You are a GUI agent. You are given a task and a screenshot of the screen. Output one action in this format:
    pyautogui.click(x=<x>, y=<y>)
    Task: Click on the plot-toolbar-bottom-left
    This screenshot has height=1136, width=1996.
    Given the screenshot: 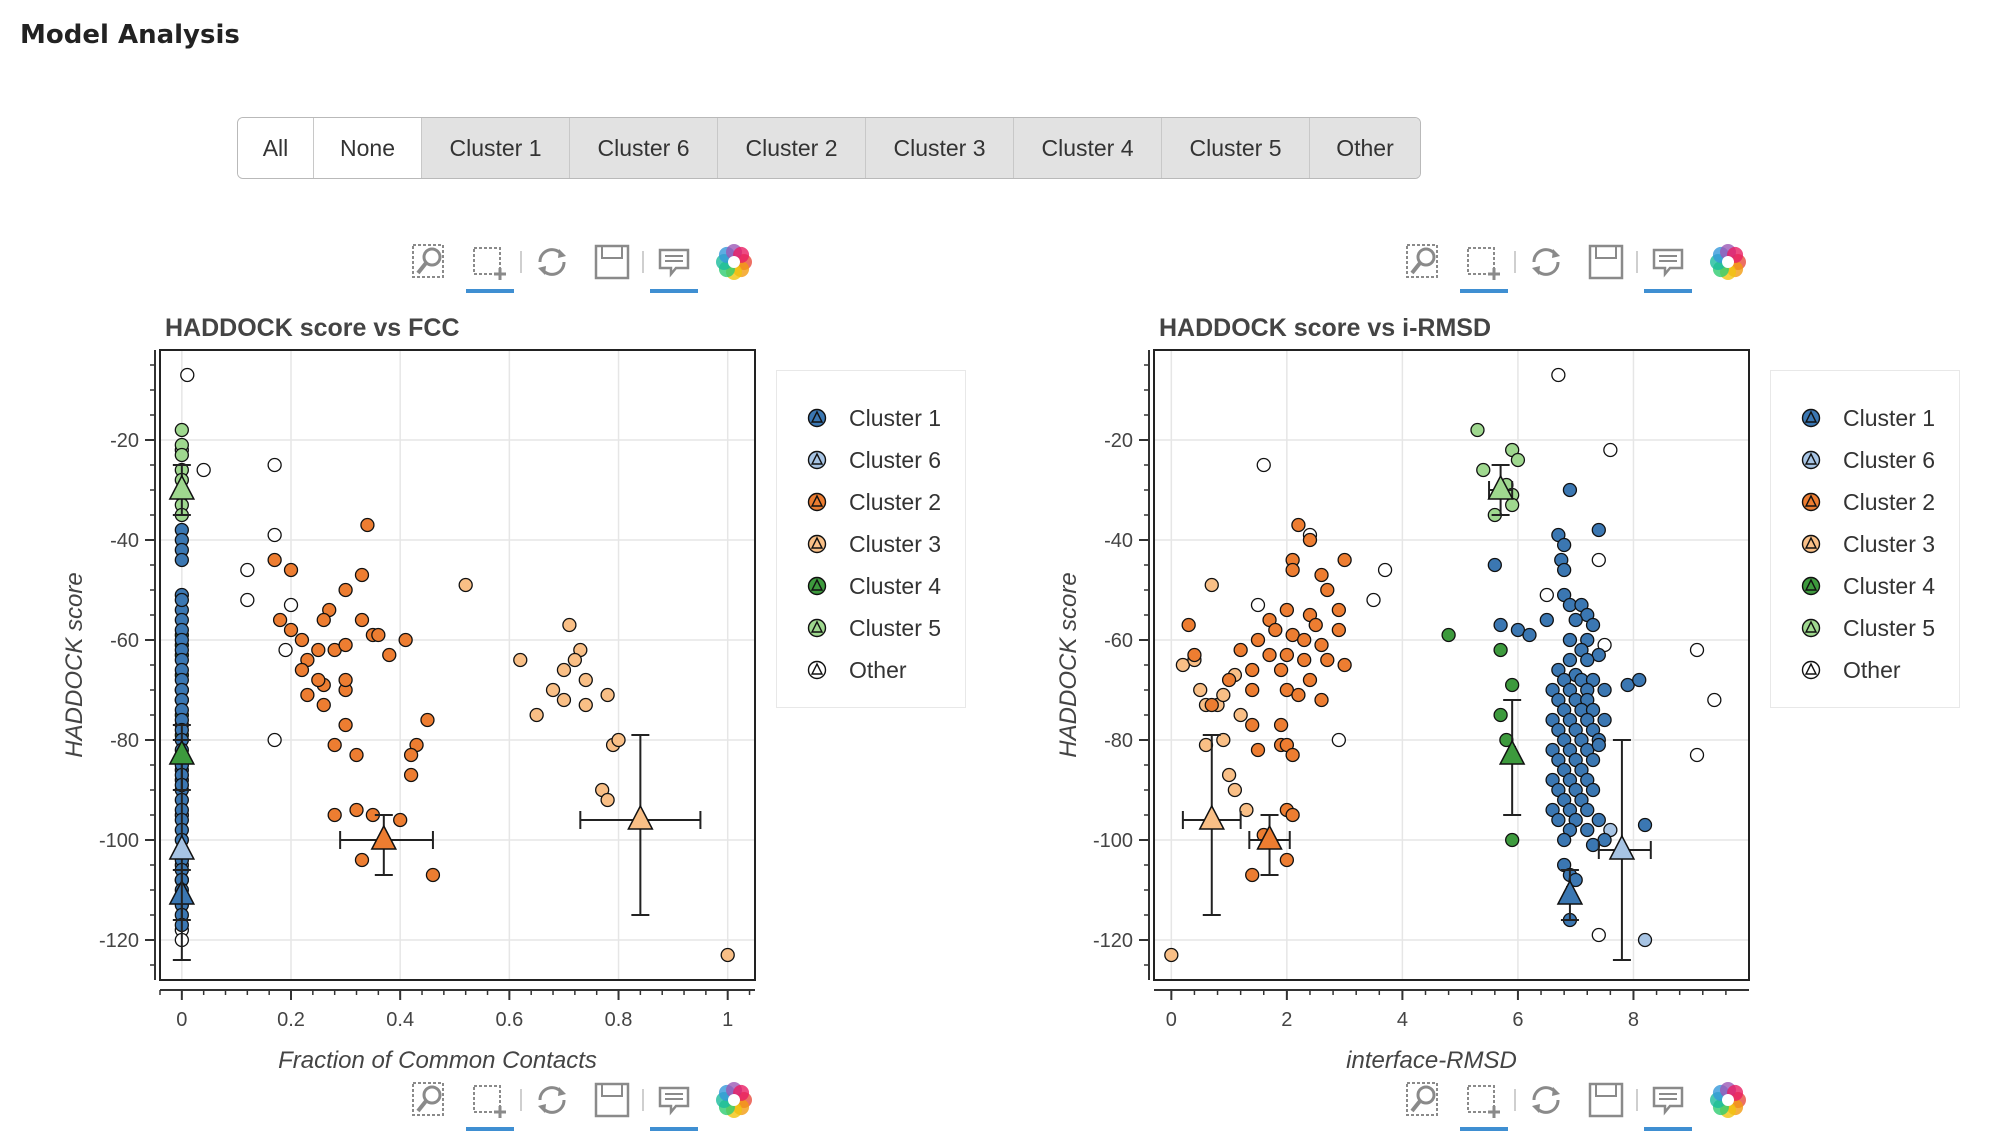 What is the action you would take?
    pyautogui.click(x=586, y=1100)
    